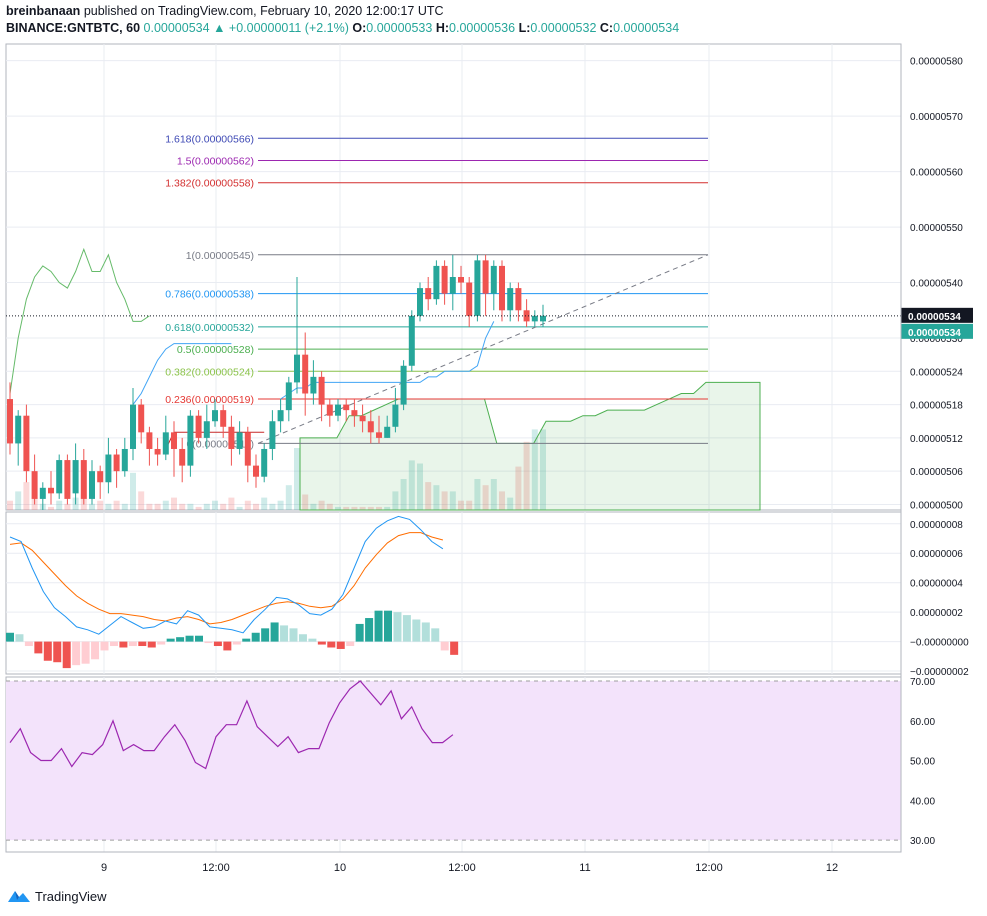 The width and height of the screenshot is (987, 916). What do you see at coordinates (709, 868) in the screenshot?
I see `time-tick-label: 12:00` at bounding box center [709, 868].